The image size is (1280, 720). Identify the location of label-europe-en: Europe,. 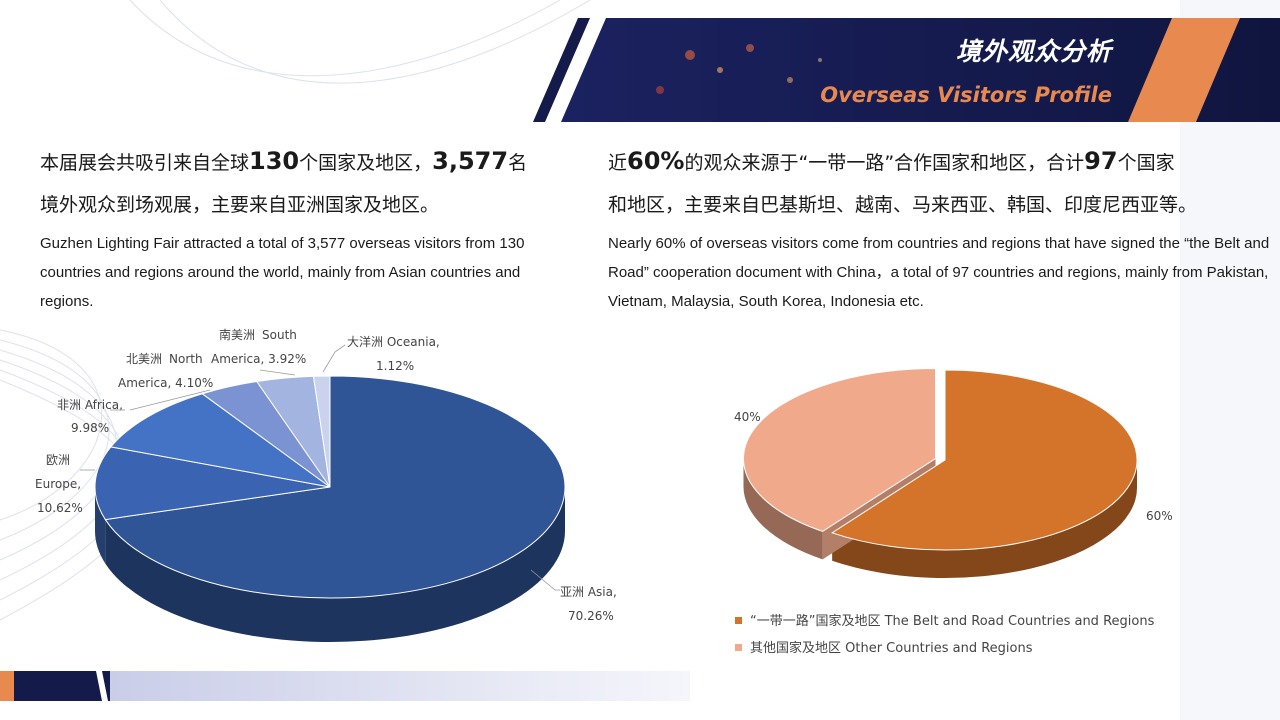
(58, 484).